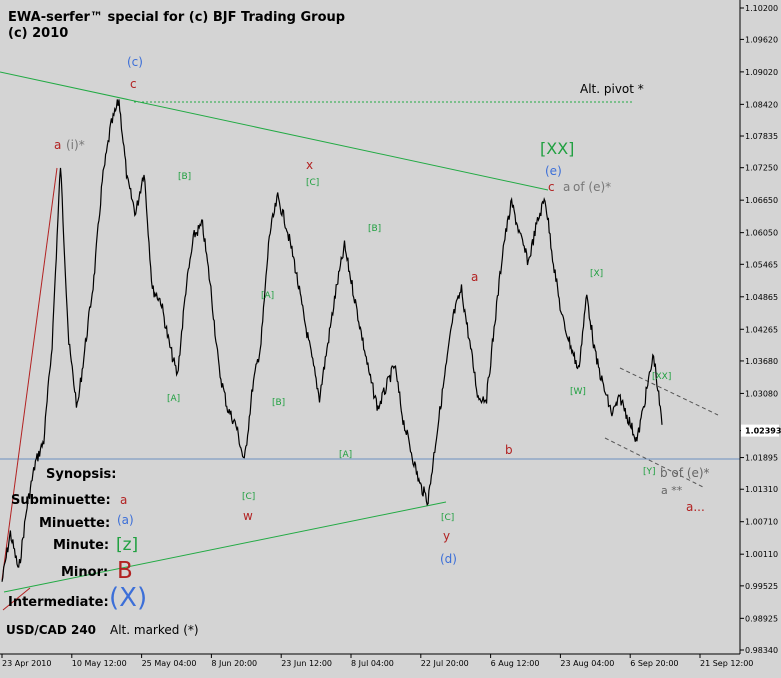 The height and width of the screenshot is (678, 781). Describe the element at coordinates (173, 399) in the screenshot. I see `label-A1: [A]` at that location.